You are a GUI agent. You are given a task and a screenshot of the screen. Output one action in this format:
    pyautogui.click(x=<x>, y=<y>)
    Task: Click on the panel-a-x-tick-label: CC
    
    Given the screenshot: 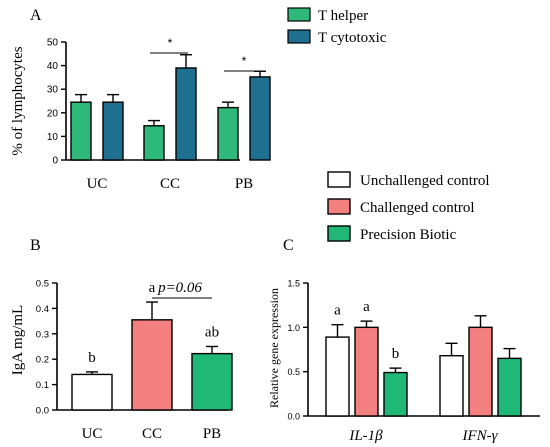 What is the action you would take?
    pyautogui.click(x=170, y=184)
    